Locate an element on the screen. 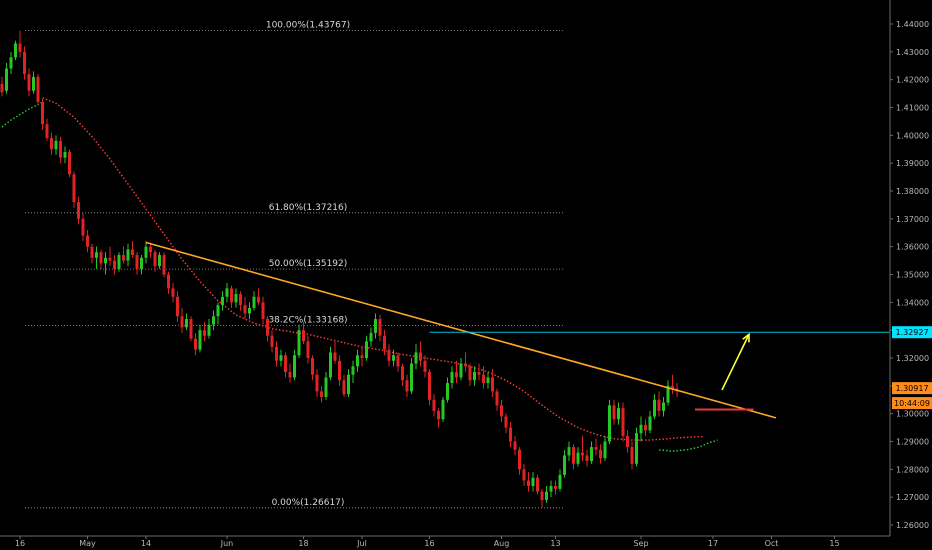 The image size is (932, 550). price-tick-label: 1.27000 is located at coordinates (912, 497).